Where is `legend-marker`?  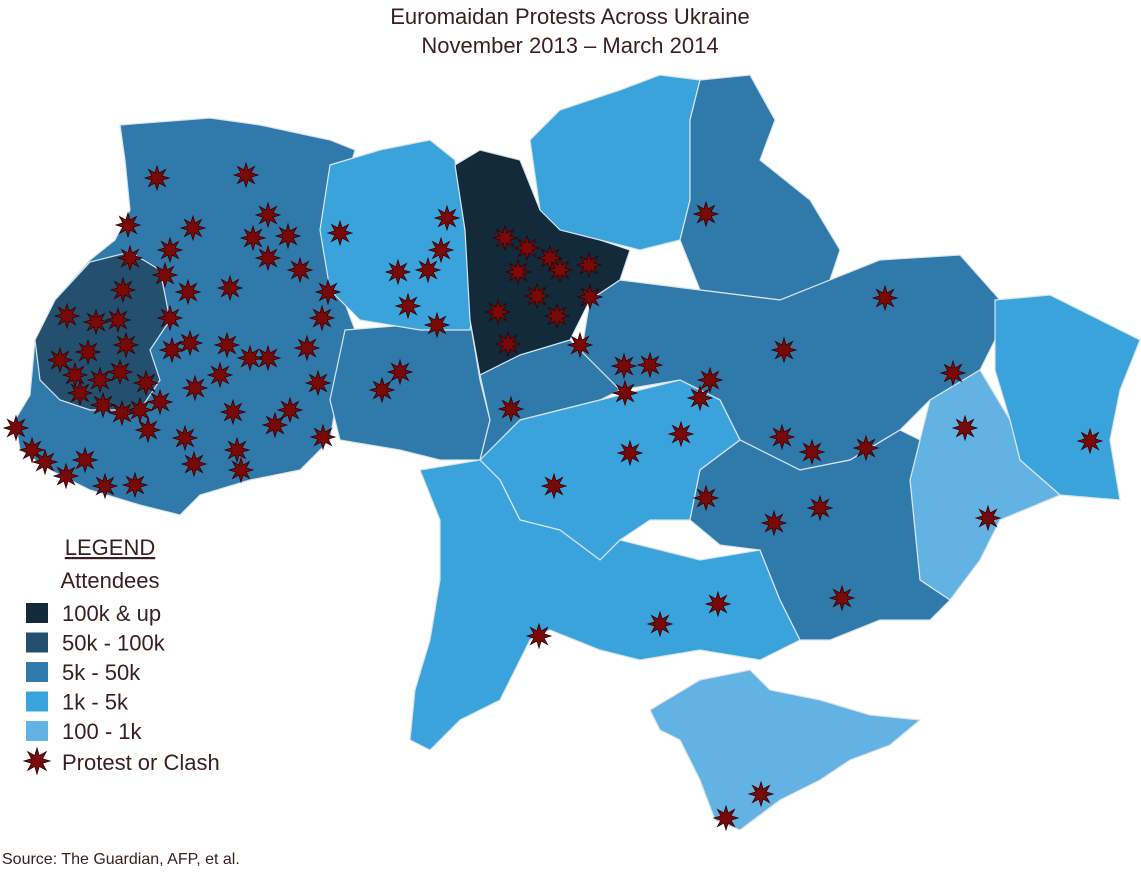 legend-marker is located at coordinates (37, 761).